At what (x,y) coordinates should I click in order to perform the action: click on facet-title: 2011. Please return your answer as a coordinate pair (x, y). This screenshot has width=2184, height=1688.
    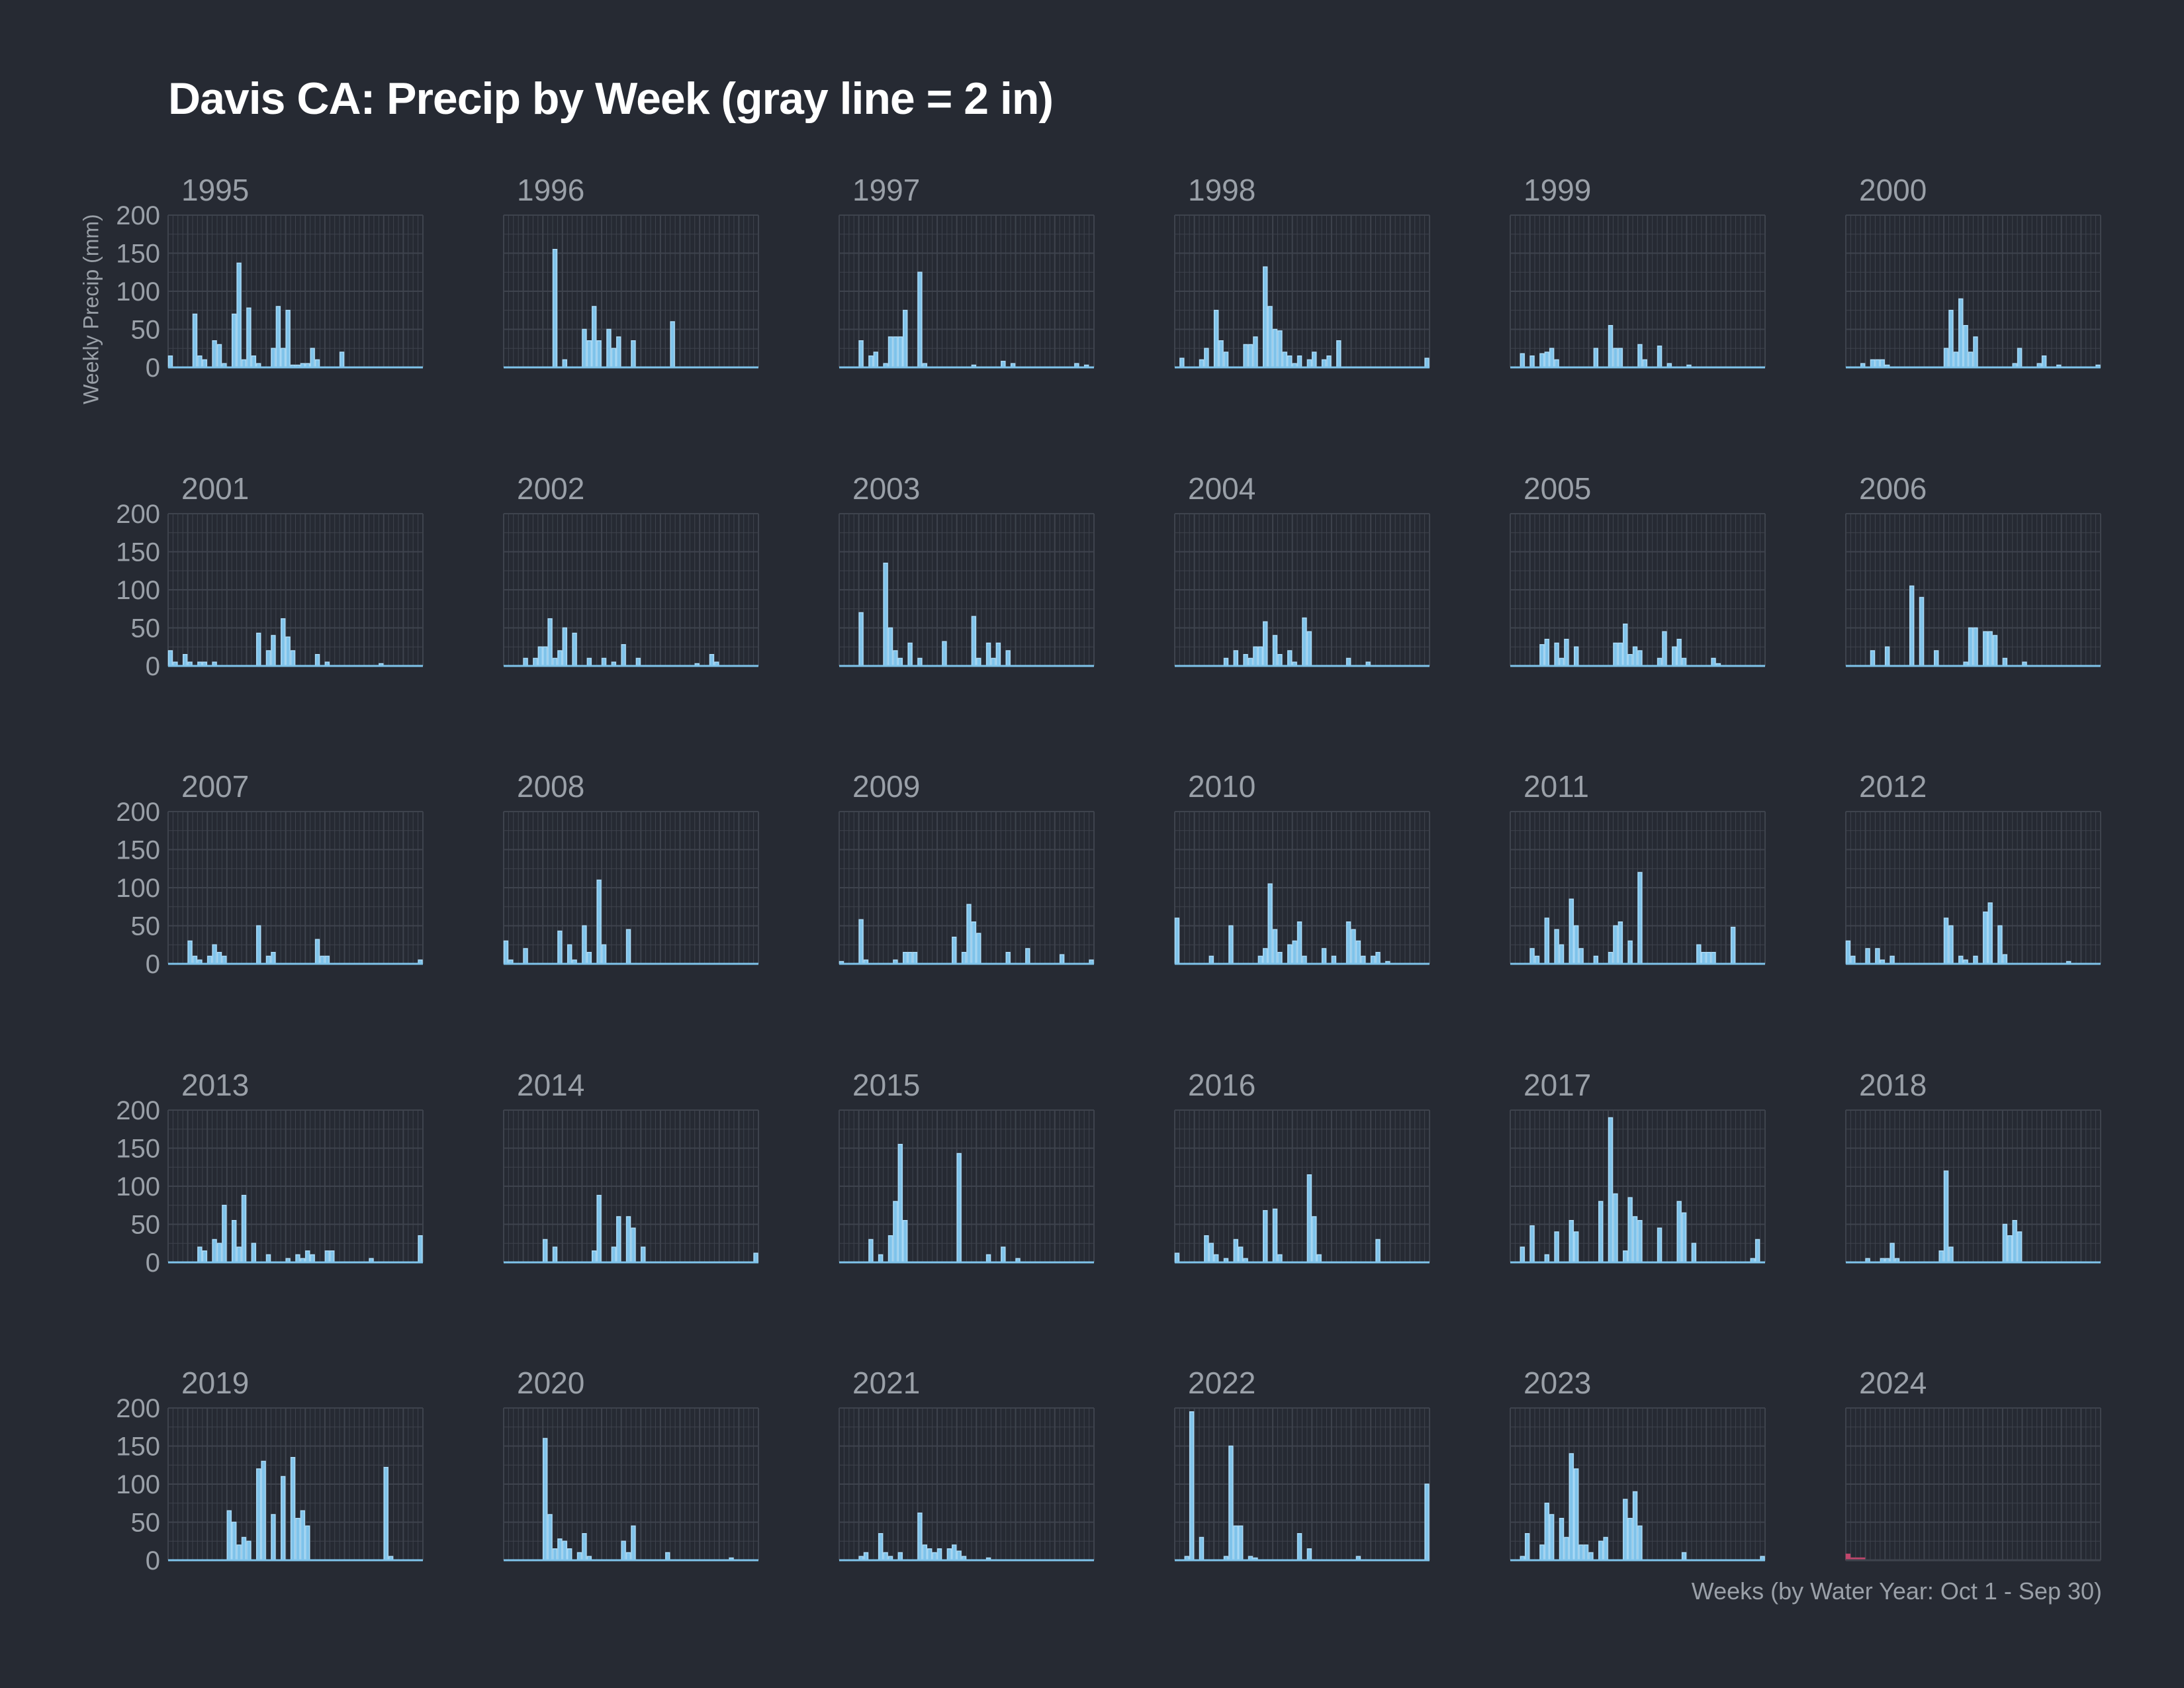
    Looking at the image, I should click on (1556, 786).